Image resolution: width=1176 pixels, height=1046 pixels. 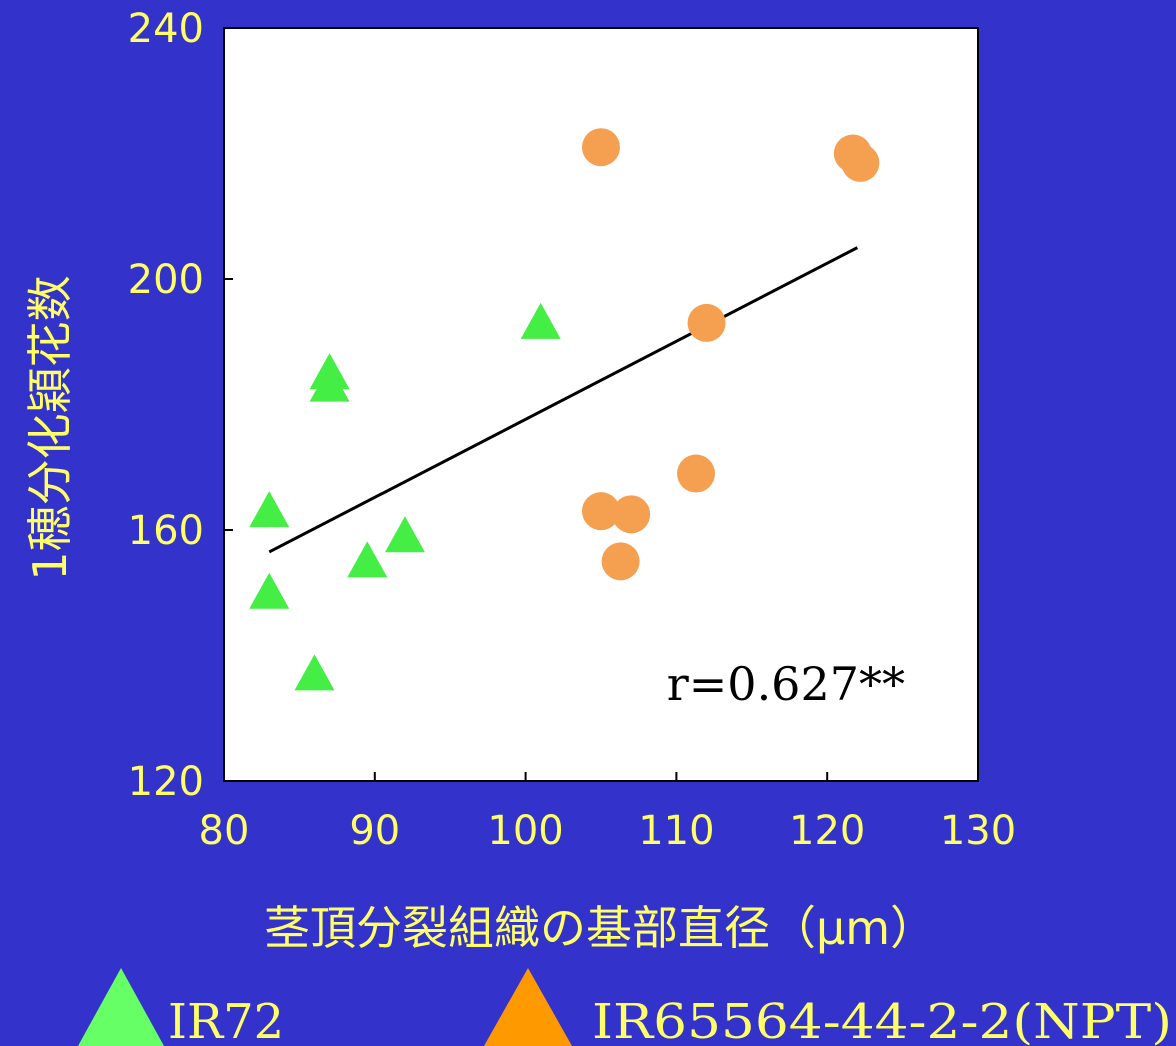 I want to click on y-tick-label: 200, so click(x=166, y=280).